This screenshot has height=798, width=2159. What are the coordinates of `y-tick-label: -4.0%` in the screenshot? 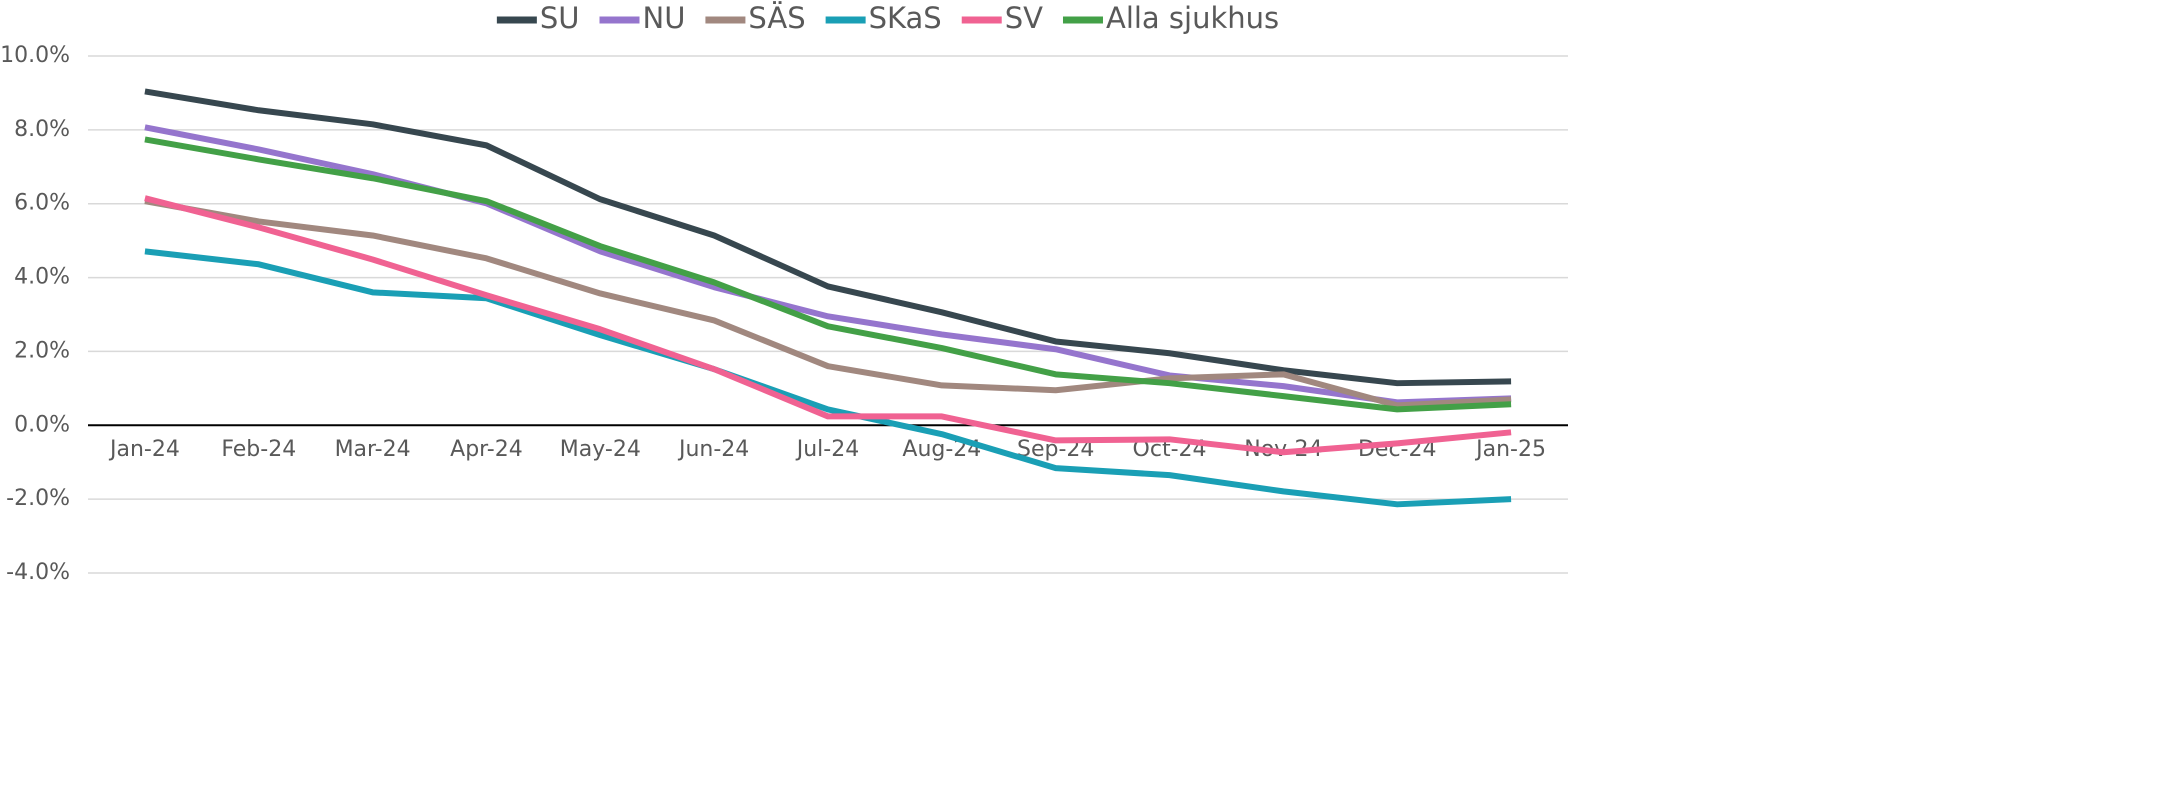 It's located at (38, 572).